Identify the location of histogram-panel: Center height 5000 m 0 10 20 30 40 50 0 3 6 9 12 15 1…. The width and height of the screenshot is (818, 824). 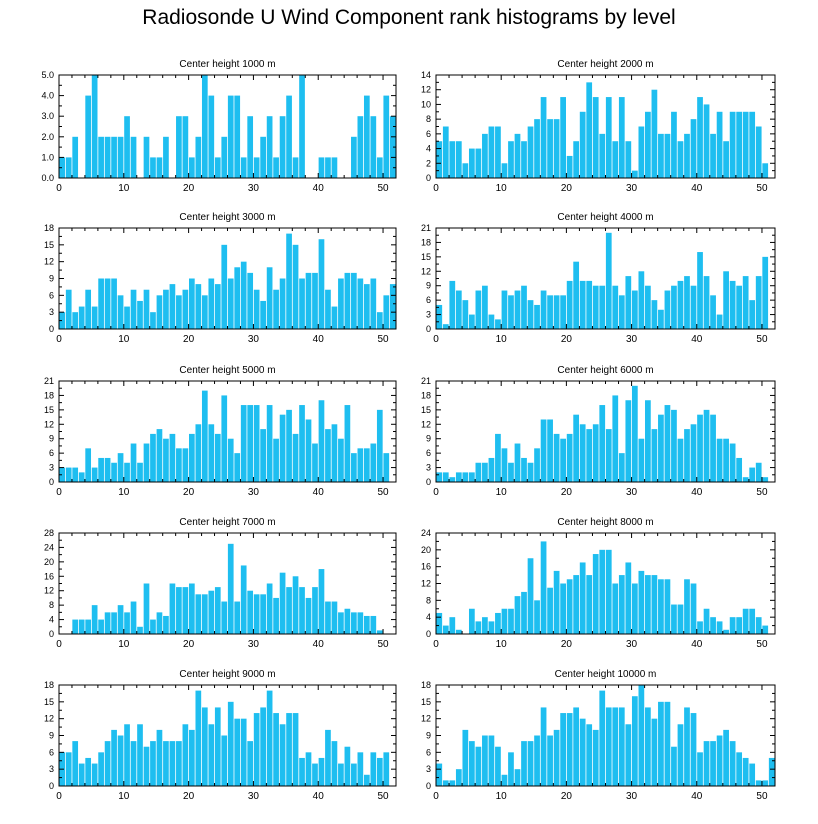
(220, 431).